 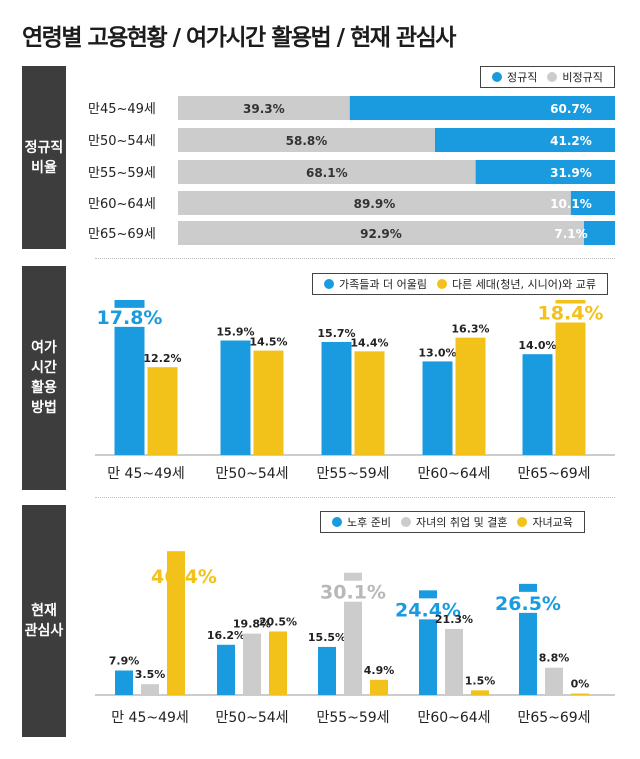 I want to click on data-label: 14.0%, so click(x=537, y=345).